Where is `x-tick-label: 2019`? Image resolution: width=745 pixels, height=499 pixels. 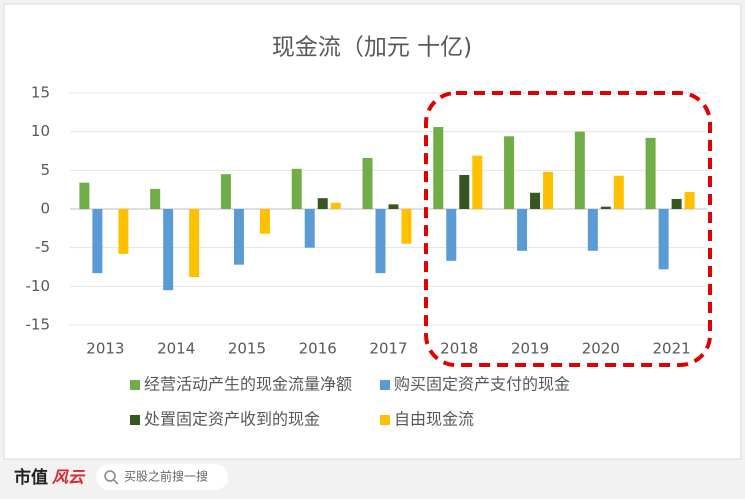
x-tick-label: 2019 is located at coordinates (530, 349).